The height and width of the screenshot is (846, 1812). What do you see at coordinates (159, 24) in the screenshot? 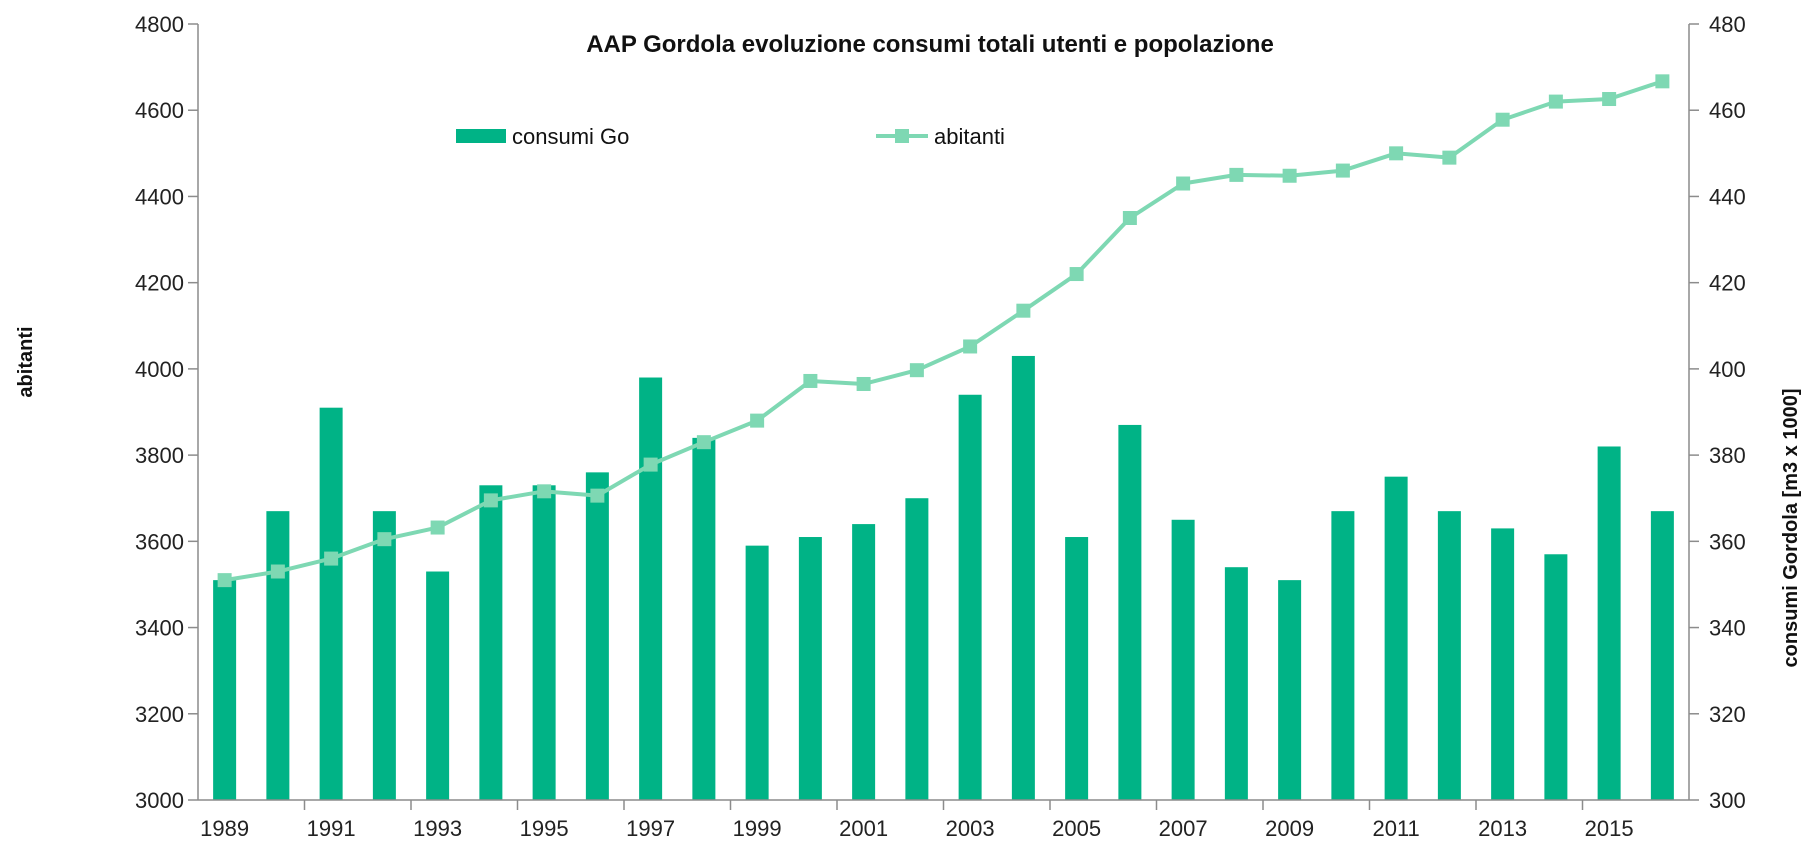
I see `y-left-tick-label-4800: 4800` at bounding box center [159, 24].